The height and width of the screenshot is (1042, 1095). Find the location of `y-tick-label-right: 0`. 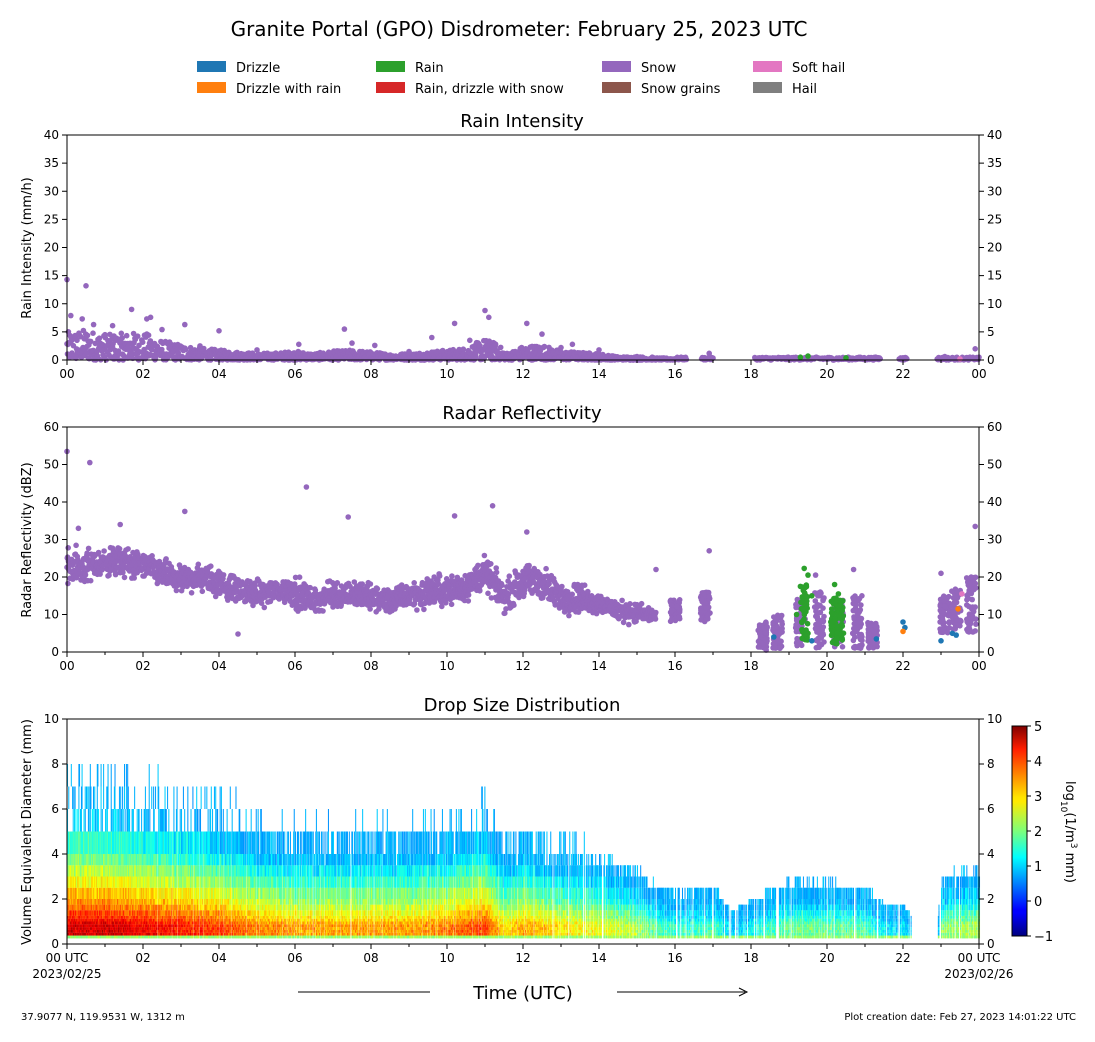

y-tick-label-right: 0 is located at coordinates (991, 652).